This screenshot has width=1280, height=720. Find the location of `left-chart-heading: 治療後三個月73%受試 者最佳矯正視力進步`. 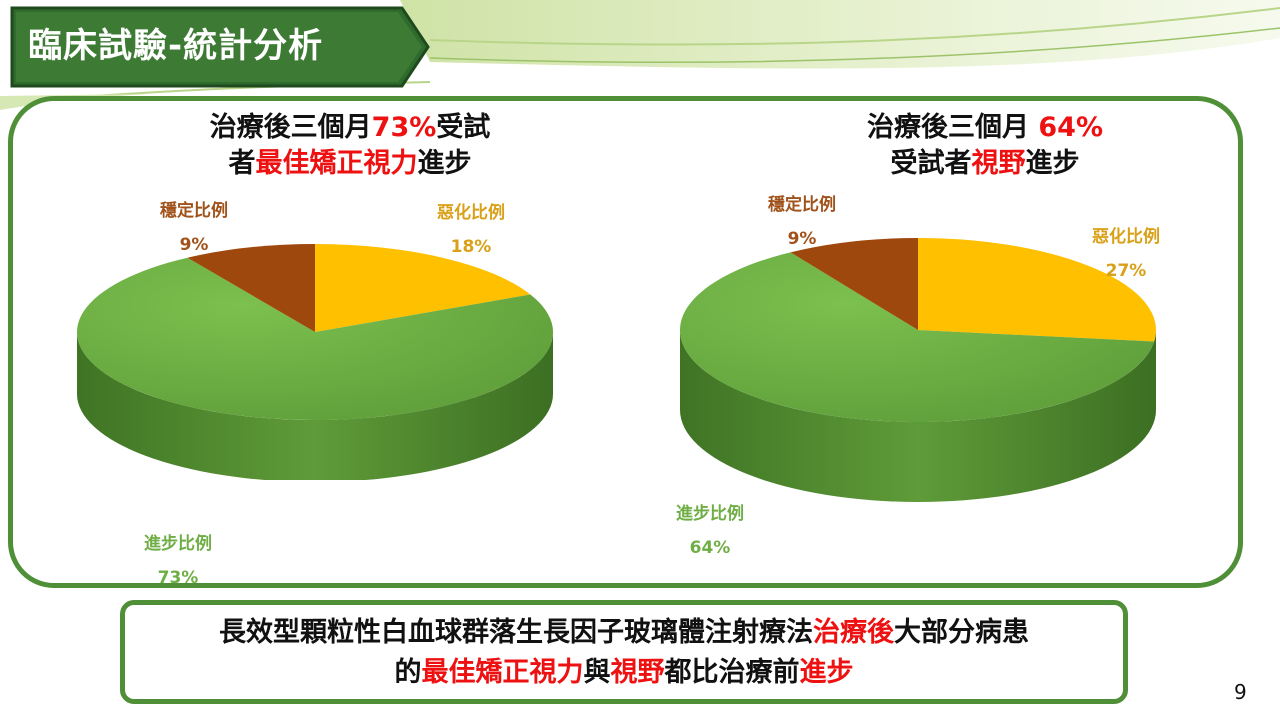

left-chart-heading: 治療後三個月73%受試 者最佳矯正視力進步 is located at coordinates (350, 145).